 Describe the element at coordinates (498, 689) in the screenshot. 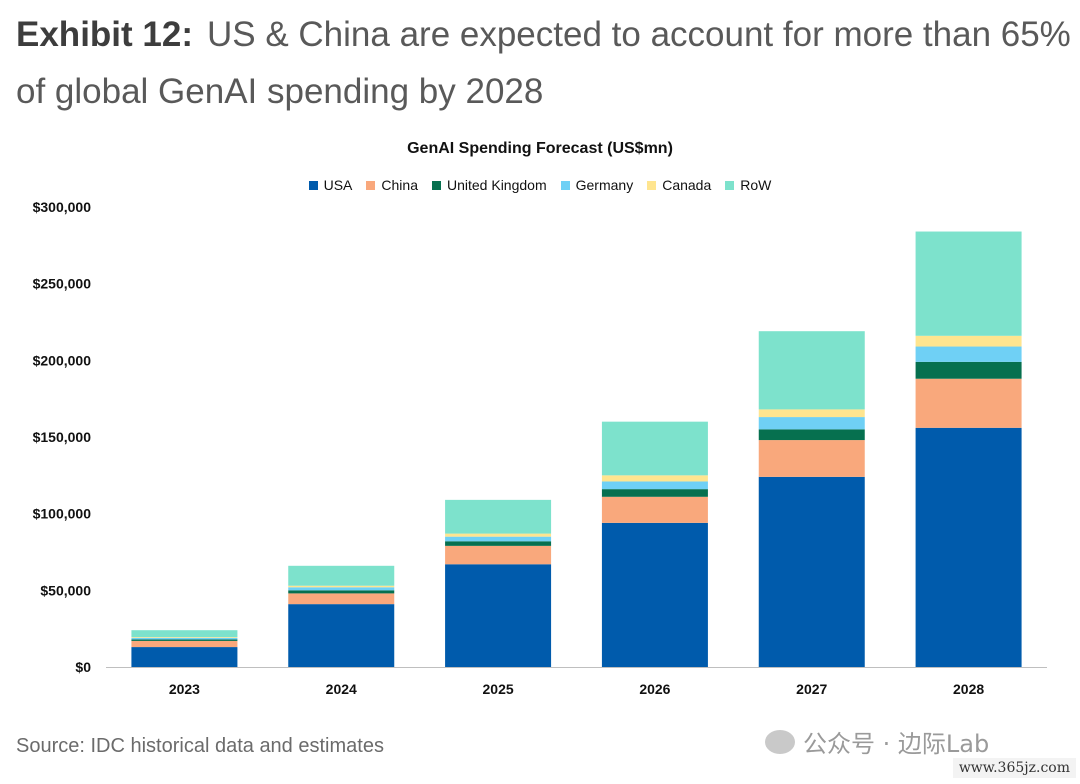

I see `x-tick-label: 2025` at that location.